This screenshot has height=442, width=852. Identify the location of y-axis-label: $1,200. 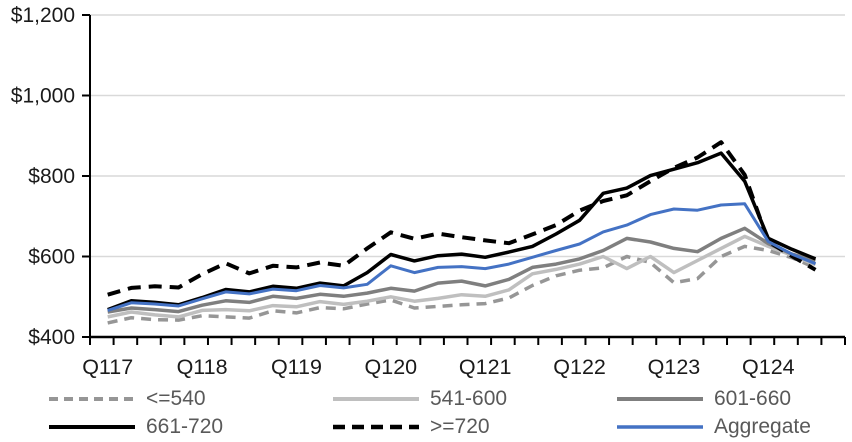
(43, 15).